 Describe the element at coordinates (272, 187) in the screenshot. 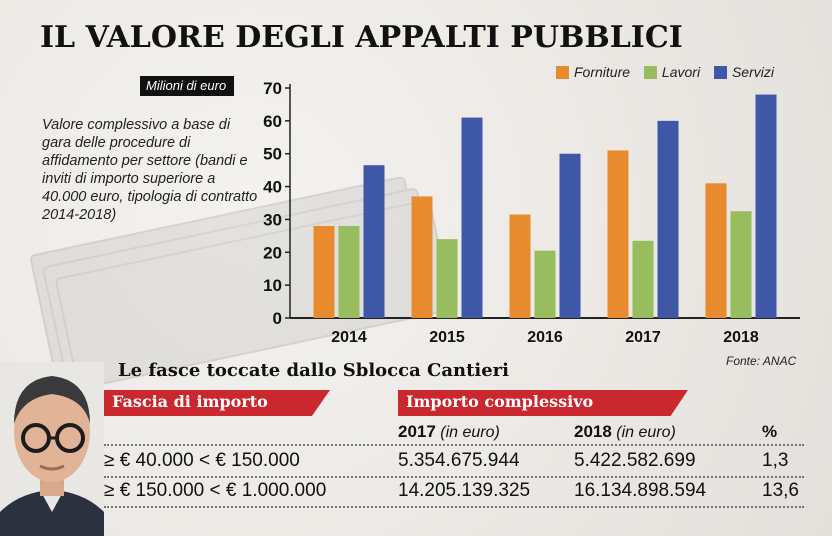

I see `y-tick-label: 40` at that location.